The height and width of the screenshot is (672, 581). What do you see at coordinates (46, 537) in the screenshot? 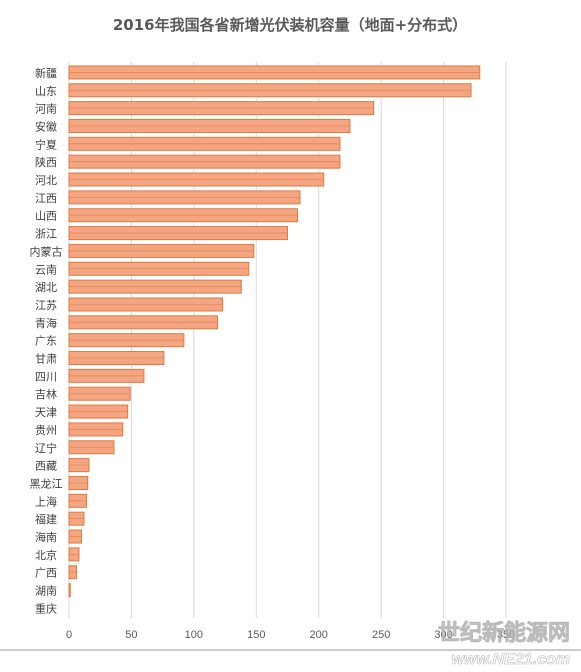
I see `category-label: 海南` at bounding box center [46, 537].